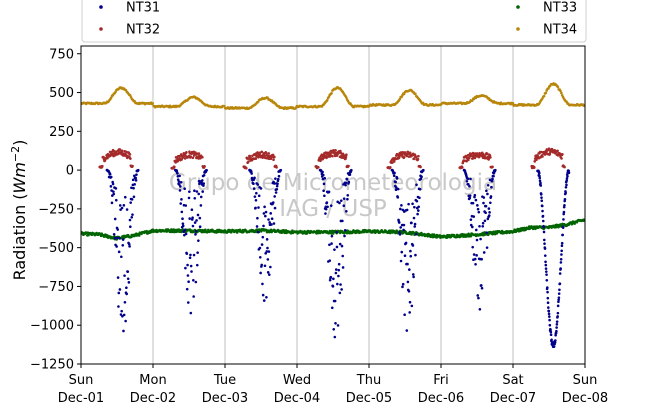 Image resolution: width=650 pixels, height=409 pixels. Describe the element at coordinates (421, 233) in the screenshot. I see `nt33-point` at that location.